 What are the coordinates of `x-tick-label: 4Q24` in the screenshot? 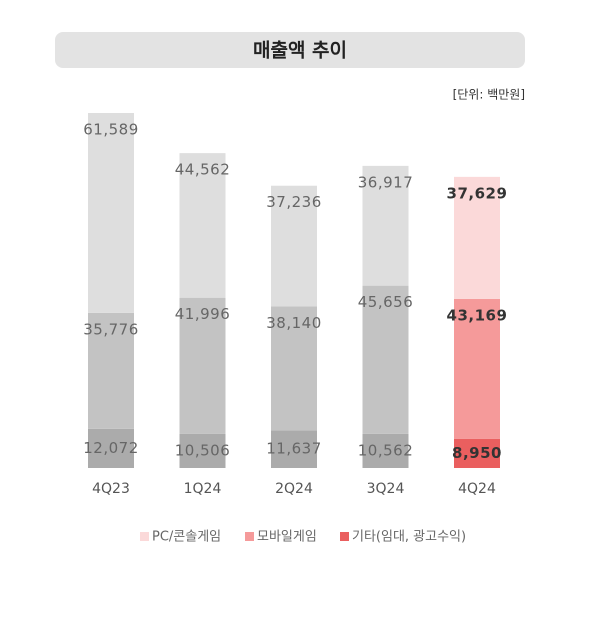 It's located at (477, 489).